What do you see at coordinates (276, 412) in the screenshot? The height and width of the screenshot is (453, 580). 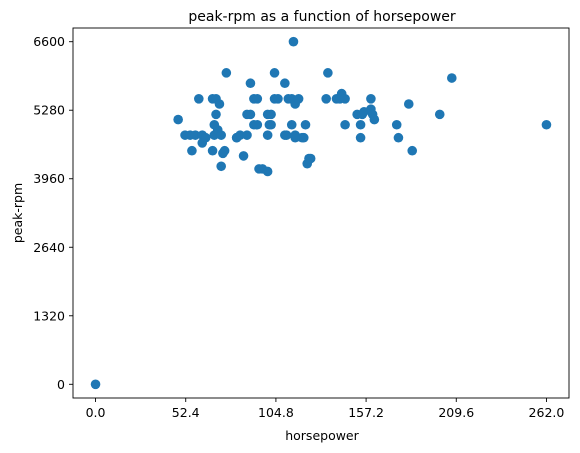 I see `x-tick-label: 104.8` at bounding box center [276, 412].